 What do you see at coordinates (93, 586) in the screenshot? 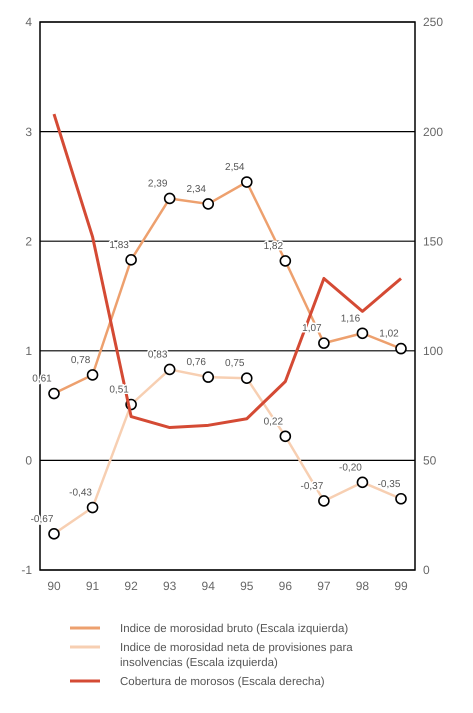
I see `x-tick-label: 91` at bounding box center [93, 586].